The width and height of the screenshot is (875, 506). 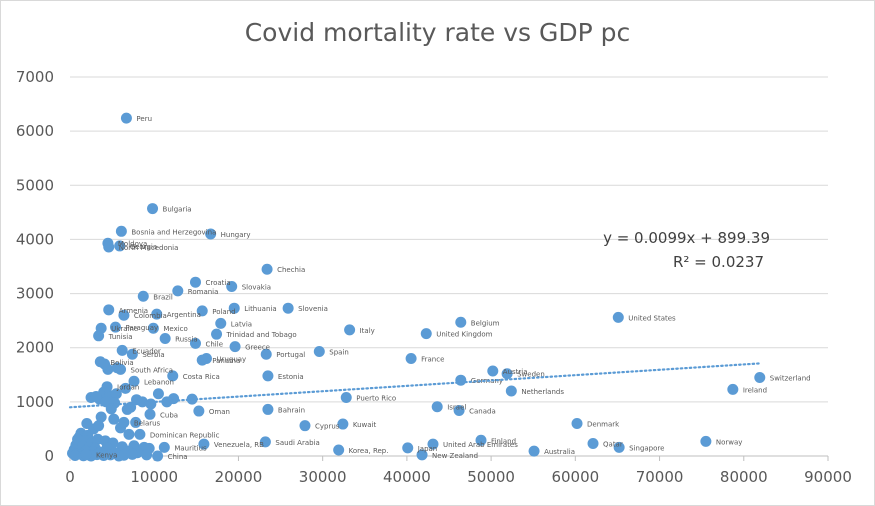 I want to click on data-point-label: Poland, so click(x=223, y=312).